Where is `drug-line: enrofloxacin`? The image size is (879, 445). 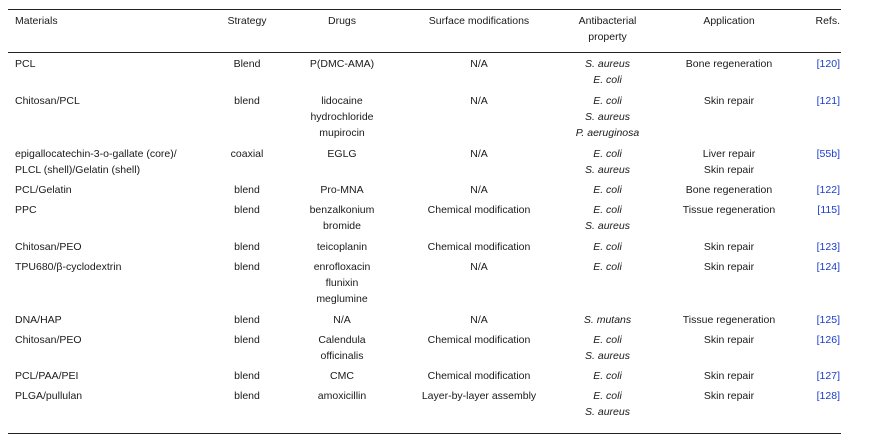
drug-line: enrofloxacin is located at coordinates (342, 267).